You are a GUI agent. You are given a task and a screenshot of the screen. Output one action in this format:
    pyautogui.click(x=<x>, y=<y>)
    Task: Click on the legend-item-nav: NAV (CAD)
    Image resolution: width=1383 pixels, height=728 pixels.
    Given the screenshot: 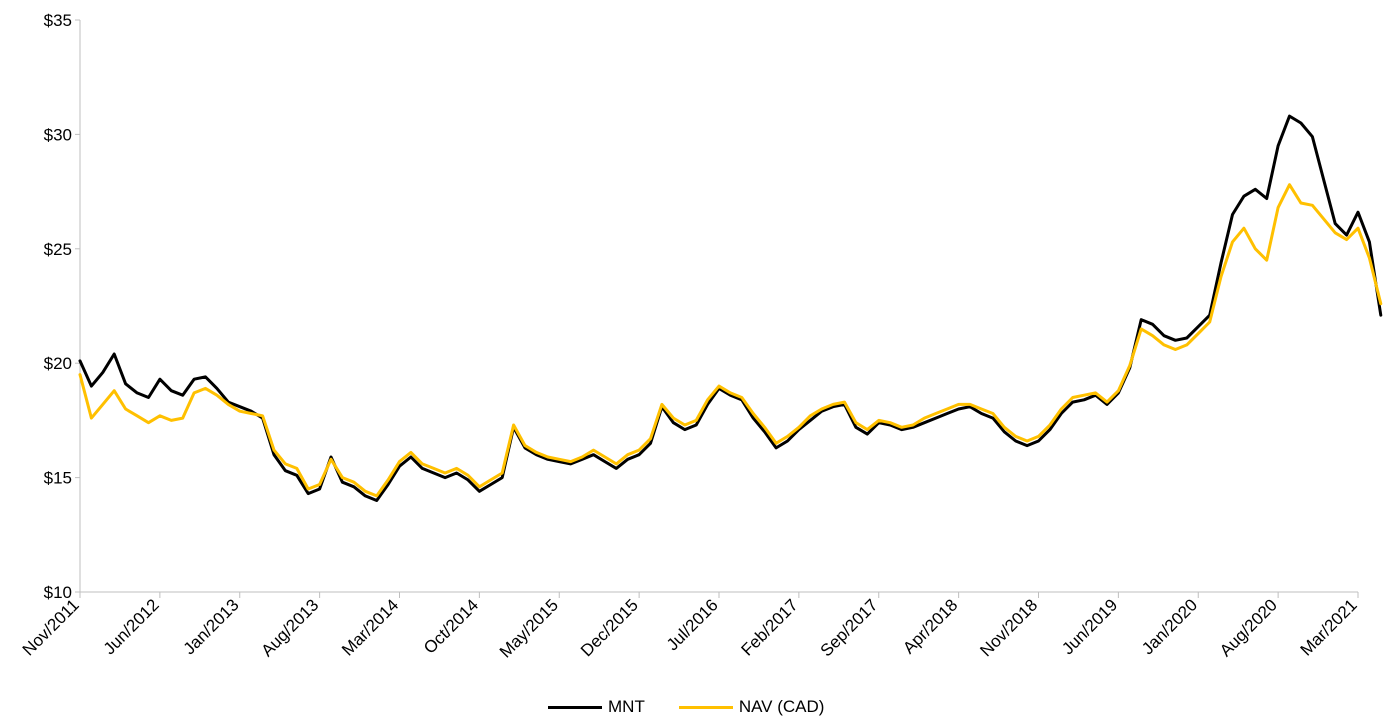 What is the action you would take?
    pyautogui.click(x=752, y=707)
    